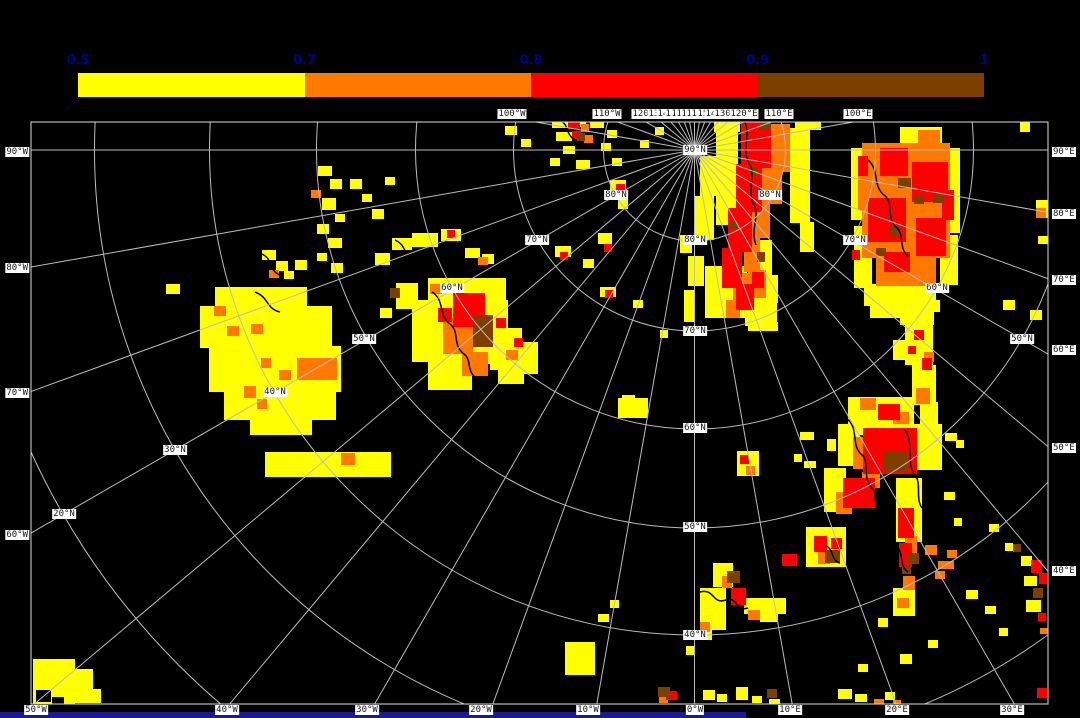 This screenshot has width=1080, height=718. Describe the element at coordinates (695, 428) in the screenshot. I see `lat-label: 60°N` at that location.